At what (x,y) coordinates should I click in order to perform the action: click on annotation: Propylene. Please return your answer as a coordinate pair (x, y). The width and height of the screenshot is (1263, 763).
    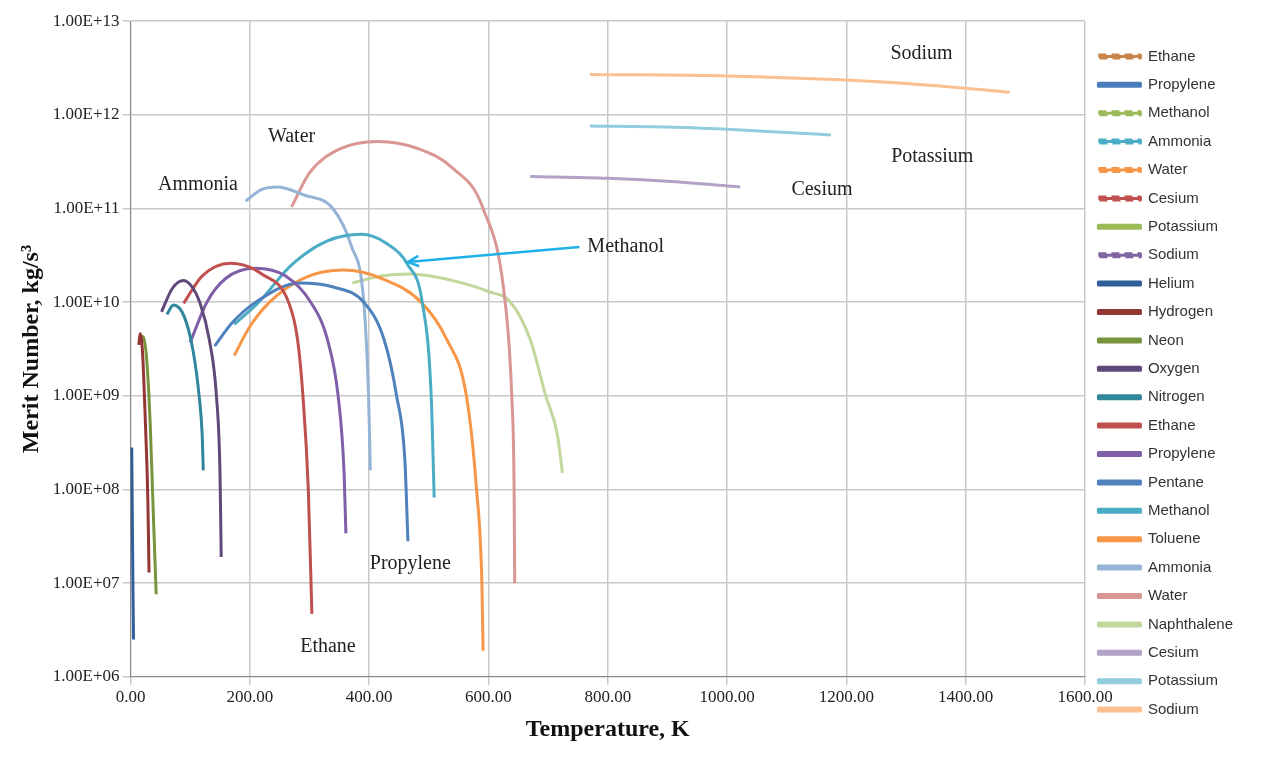
    Looking at the image, I should click on (410, 563).